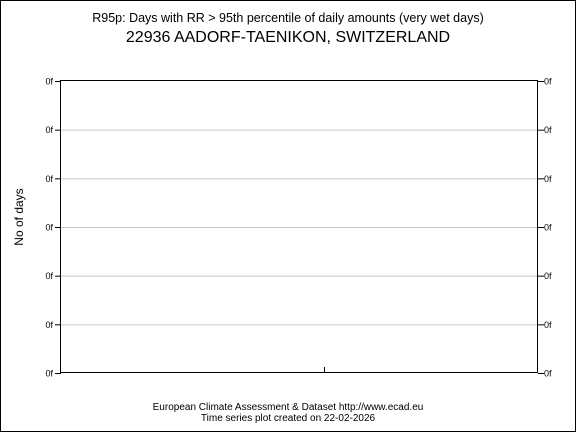  What do you see at coordinates (288, 418) in the screenshot?
I see `footer-created: Time series plot created on 22-02-2026` at bounding box center [288, 418].